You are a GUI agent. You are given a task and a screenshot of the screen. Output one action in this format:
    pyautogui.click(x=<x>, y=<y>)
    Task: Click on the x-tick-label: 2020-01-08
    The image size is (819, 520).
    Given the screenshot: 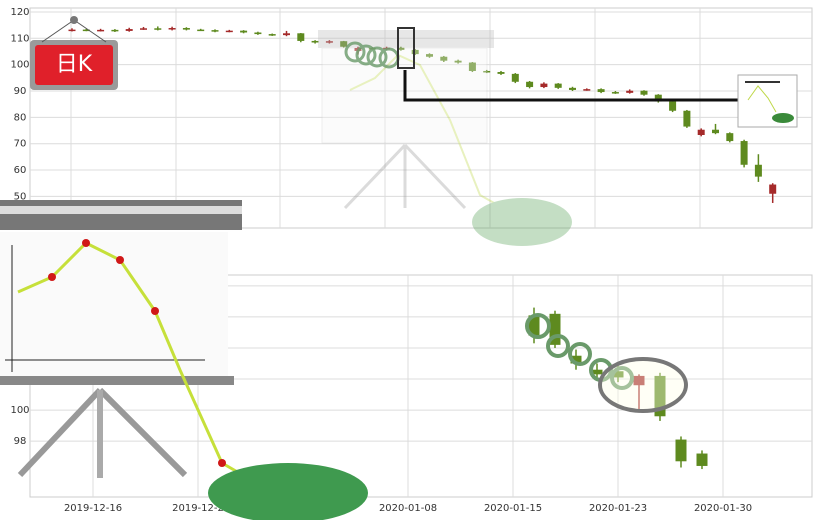 What is the action you would take?
    pyautogui.click(x=408, y=508)
    